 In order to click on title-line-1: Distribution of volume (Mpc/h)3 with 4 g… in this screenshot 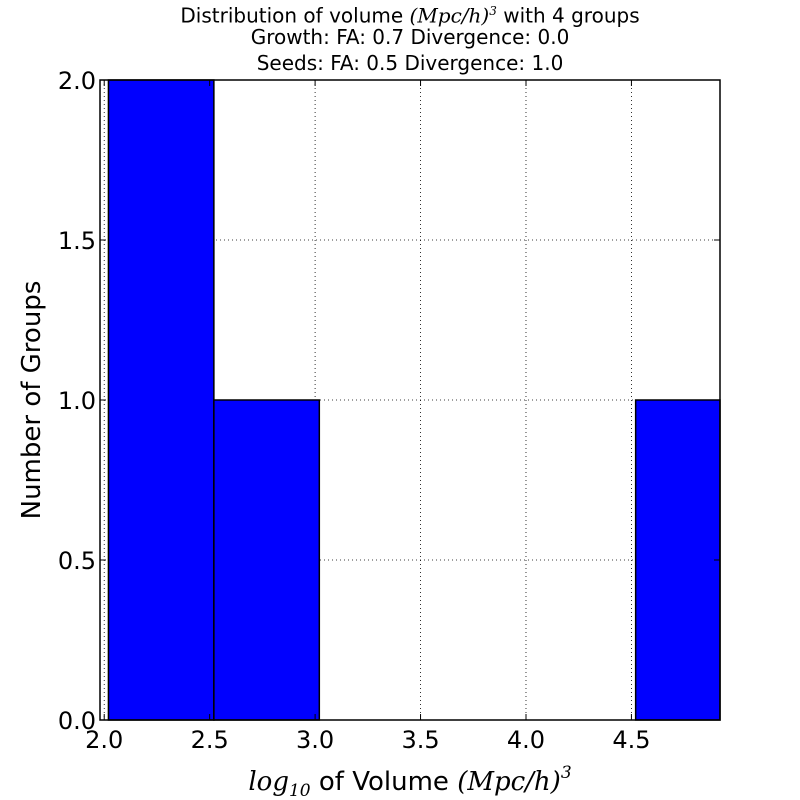, I will do `click(400, 14)`.